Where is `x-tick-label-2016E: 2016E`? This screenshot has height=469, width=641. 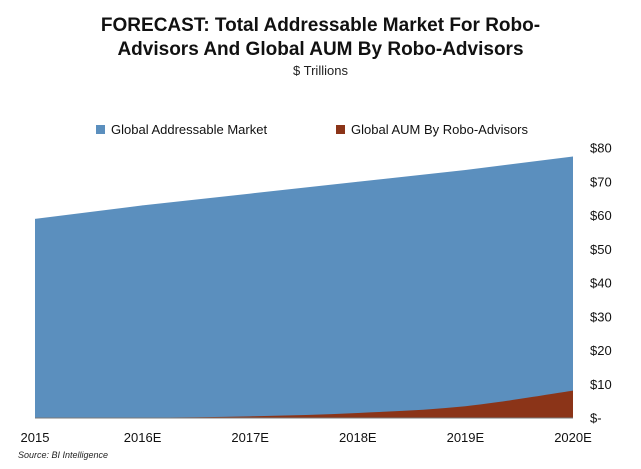
x-tick-label-2016E: 2016E is located at coordinates (143, 437).